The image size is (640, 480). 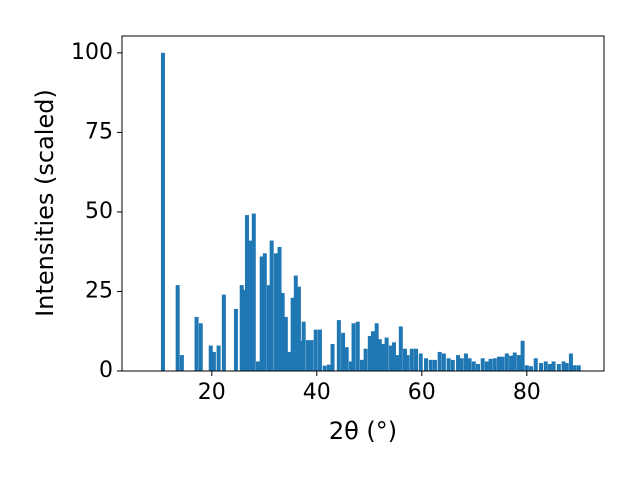 What do you see at coordinates (363, 431) in the screenshot?
I see `x-axis-label: 2θ (°)` at bounding box center [363, 431].